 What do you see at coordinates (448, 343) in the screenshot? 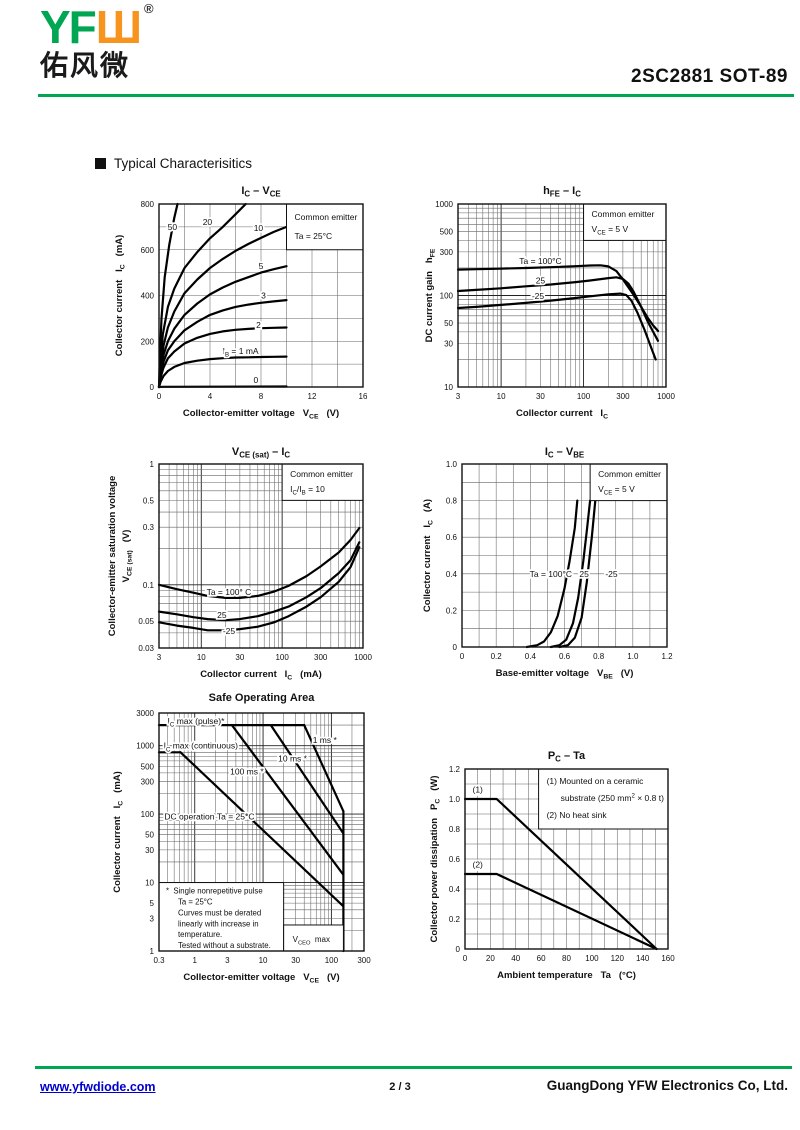
I see `y-tick-label: 30` at bounding box center [448, 343].